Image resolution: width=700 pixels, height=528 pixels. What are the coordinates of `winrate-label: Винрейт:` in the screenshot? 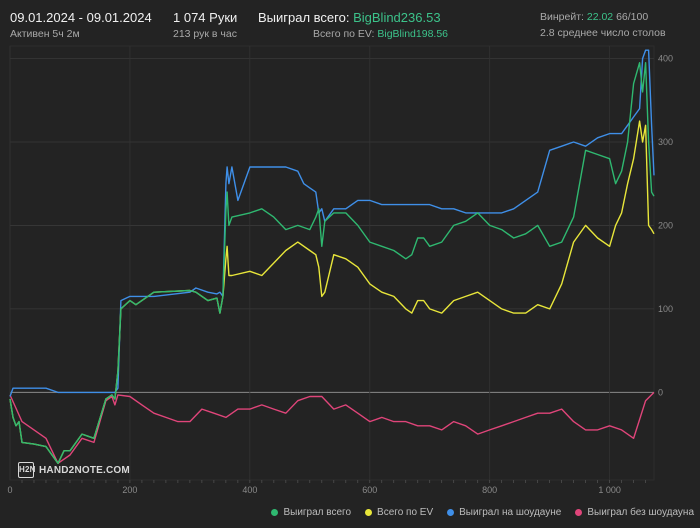 It's located at (562, 17).